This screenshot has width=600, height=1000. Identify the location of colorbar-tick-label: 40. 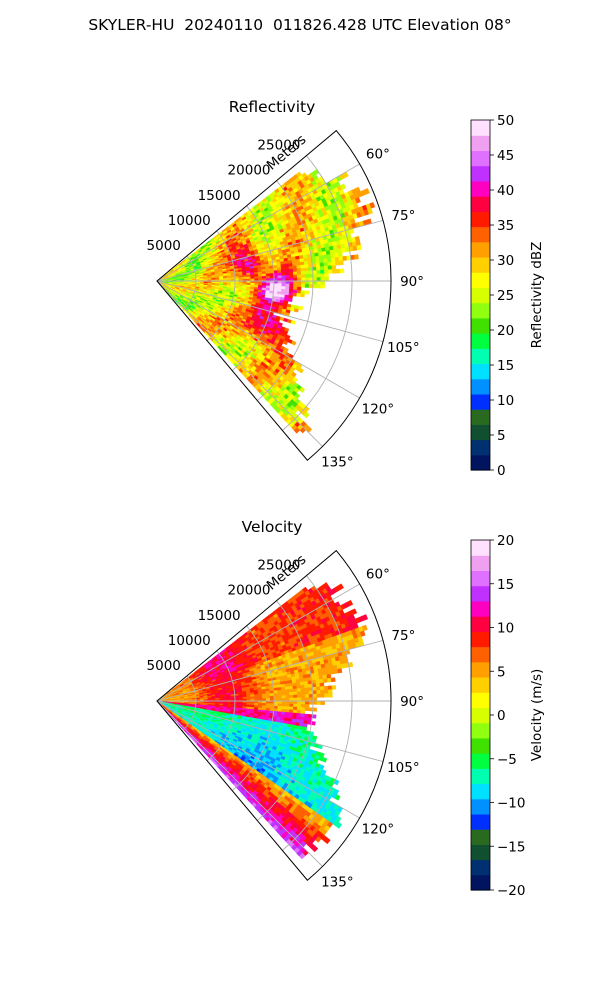
(505, 191).